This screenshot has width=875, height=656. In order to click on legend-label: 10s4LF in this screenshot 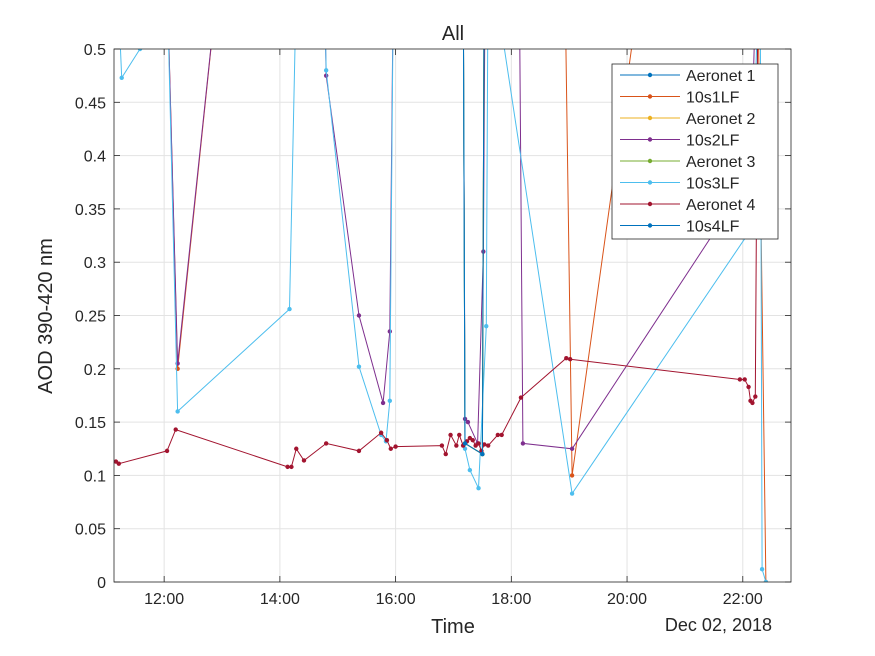, I will do `click(713, 227)`.